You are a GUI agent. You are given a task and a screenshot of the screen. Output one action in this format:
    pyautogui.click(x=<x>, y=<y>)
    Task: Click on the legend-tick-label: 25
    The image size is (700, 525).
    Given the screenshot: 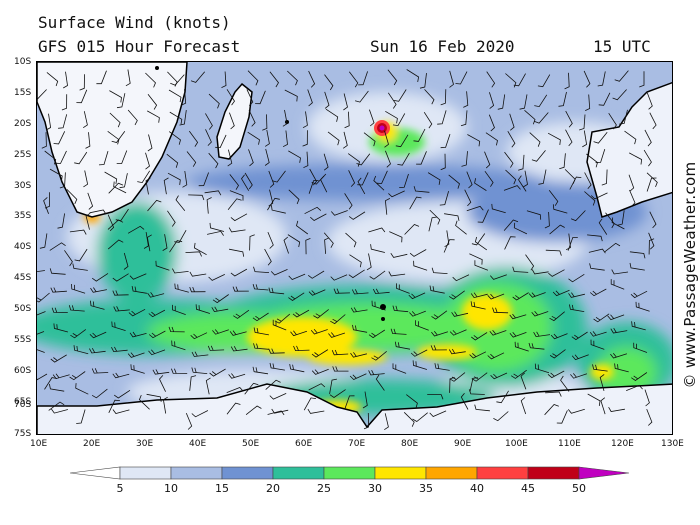 What is the action you would take?
    pyautogui.click(x=324, y=488)
    